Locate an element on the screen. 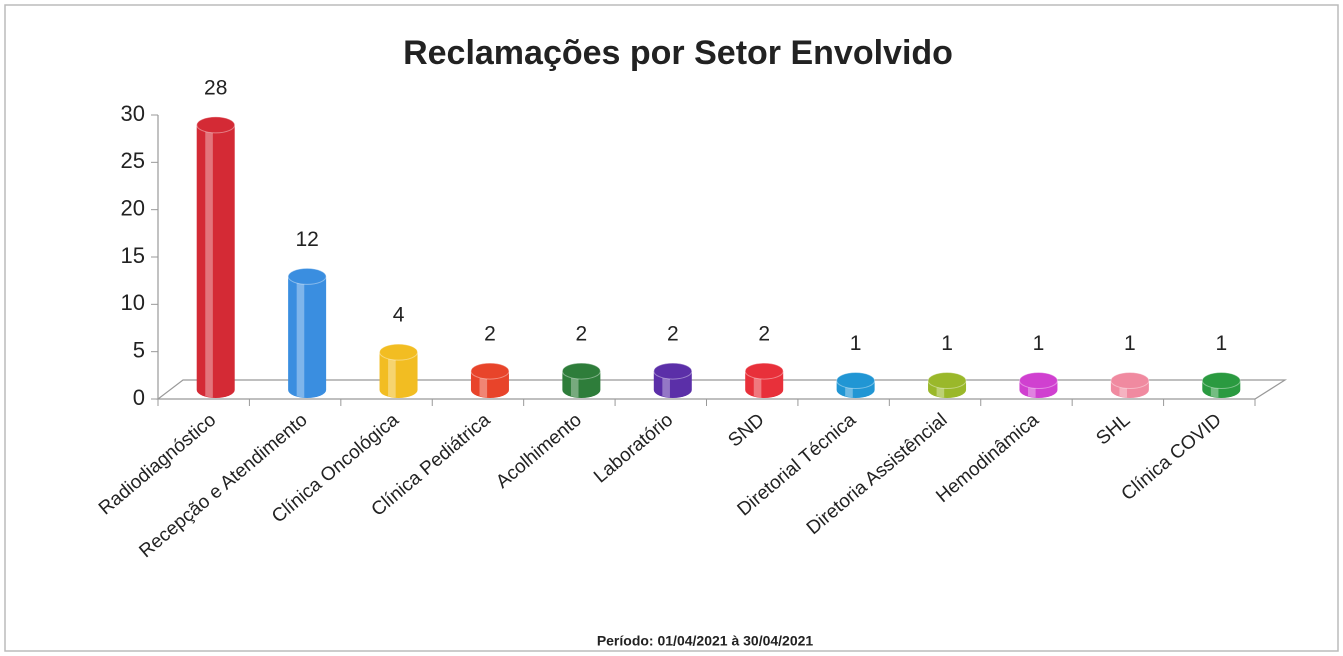 This screenshot has width=1343, height=656. value-label: 4 is located at coordinates (399, 315).